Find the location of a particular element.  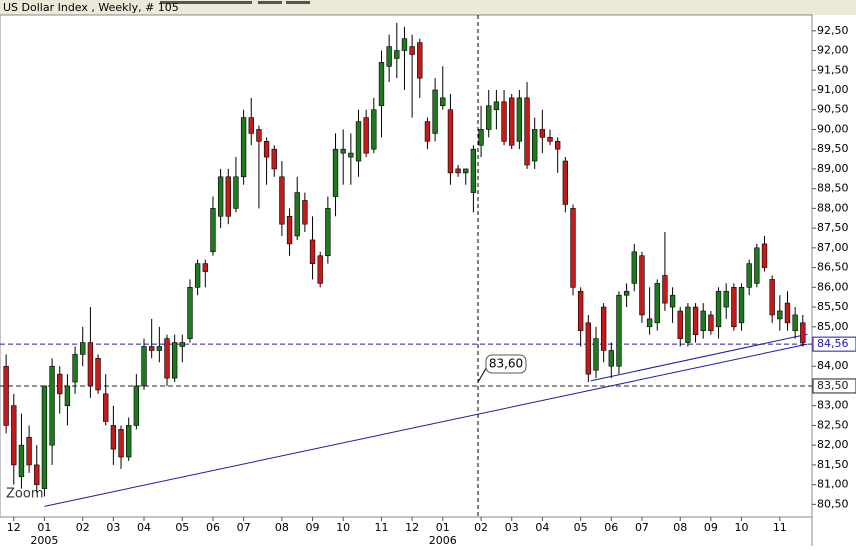

level-label-box is located at coordinates (834, 344).